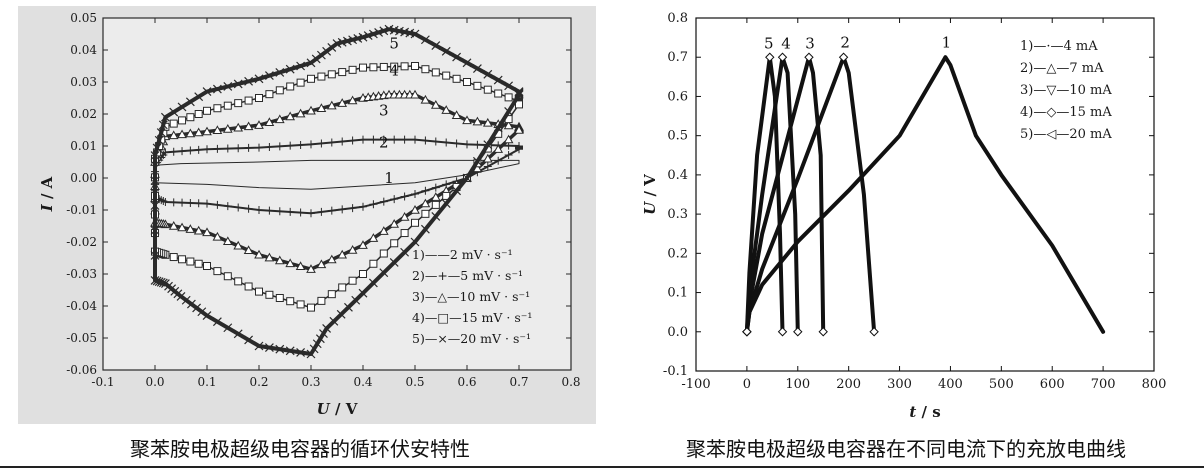 Image resolution: width=1204 pixels, height=471 pixels. What do you see at coordinates (310, 382) in the screenshot?
I see `x-tick-label: 0.3` at bounding box center [310, 382].